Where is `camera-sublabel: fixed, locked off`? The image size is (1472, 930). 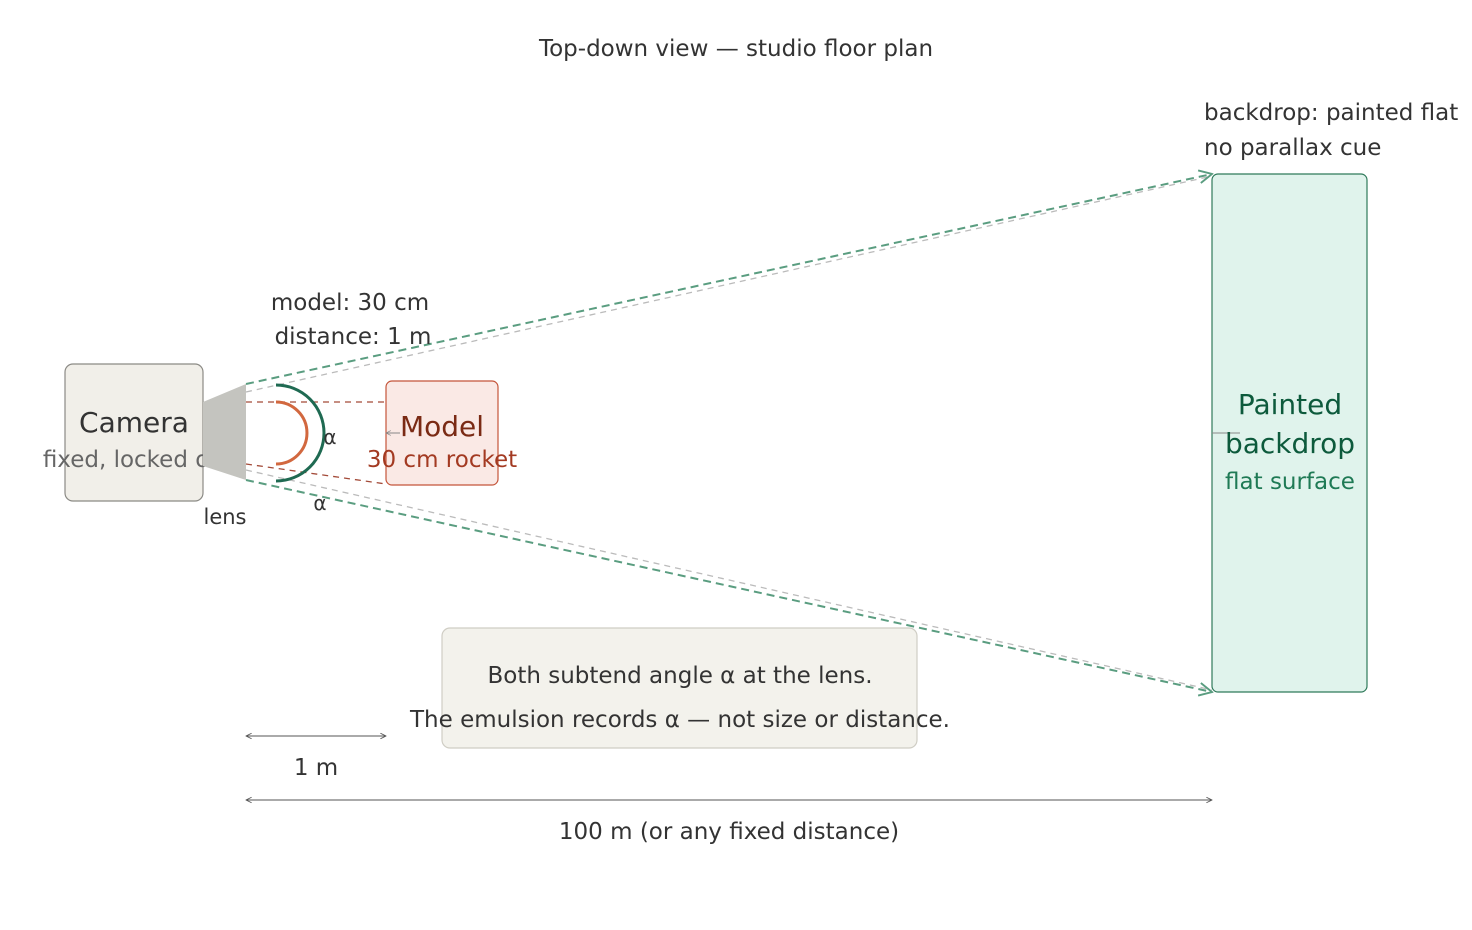 camera-sublabel: fixed, locked off is located at coordinates (135, 460).